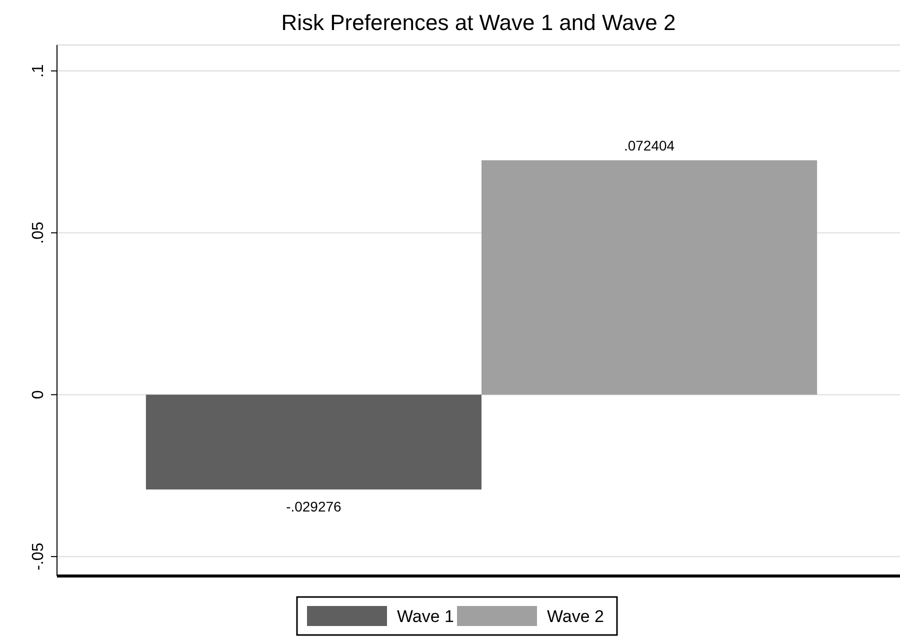  I want to click on y-tick-label: 0, so click(38, 395).